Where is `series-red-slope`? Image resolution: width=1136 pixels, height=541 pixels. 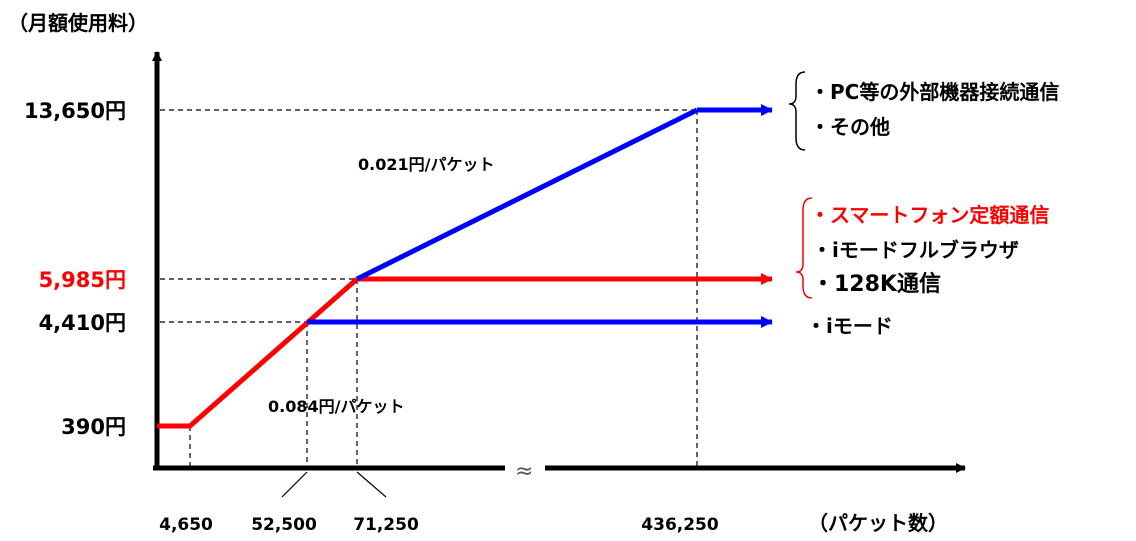 series-red-slope is located at coordinates (258, 353).